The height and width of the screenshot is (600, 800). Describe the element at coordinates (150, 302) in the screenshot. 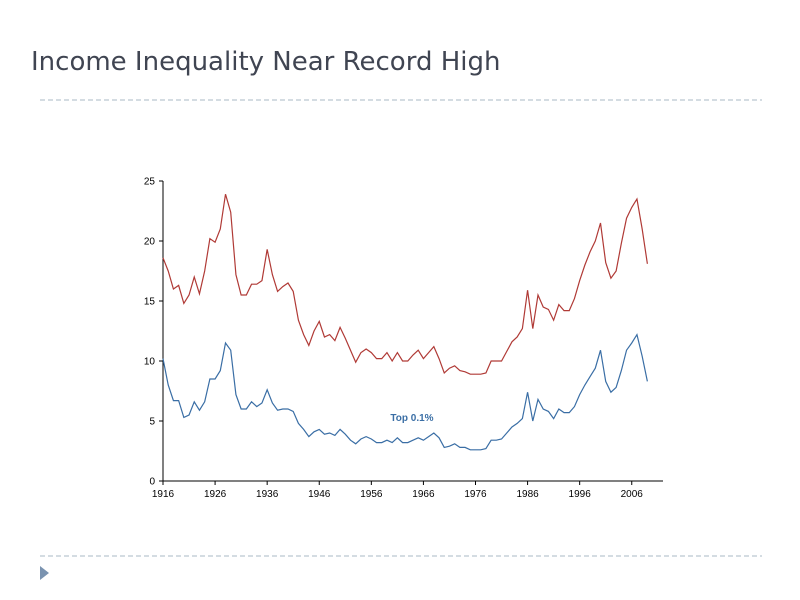

I see `y-tick-label: 15` at that location.